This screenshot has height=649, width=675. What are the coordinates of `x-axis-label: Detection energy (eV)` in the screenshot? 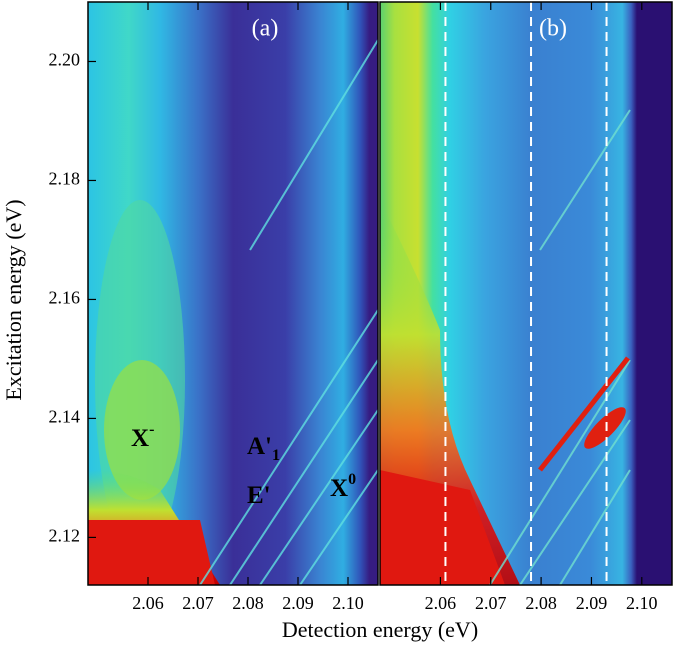 It's located at (380, 629).